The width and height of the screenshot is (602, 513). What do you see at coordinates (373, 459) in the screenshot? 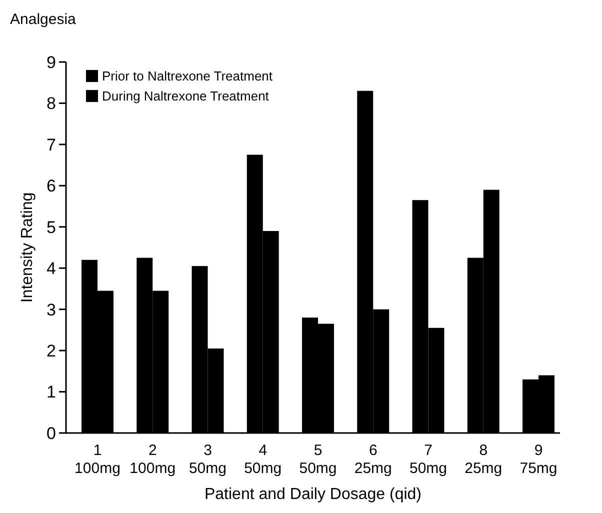
I see `x-tick-label: 6 25mg` at bounding box center [373, 459].